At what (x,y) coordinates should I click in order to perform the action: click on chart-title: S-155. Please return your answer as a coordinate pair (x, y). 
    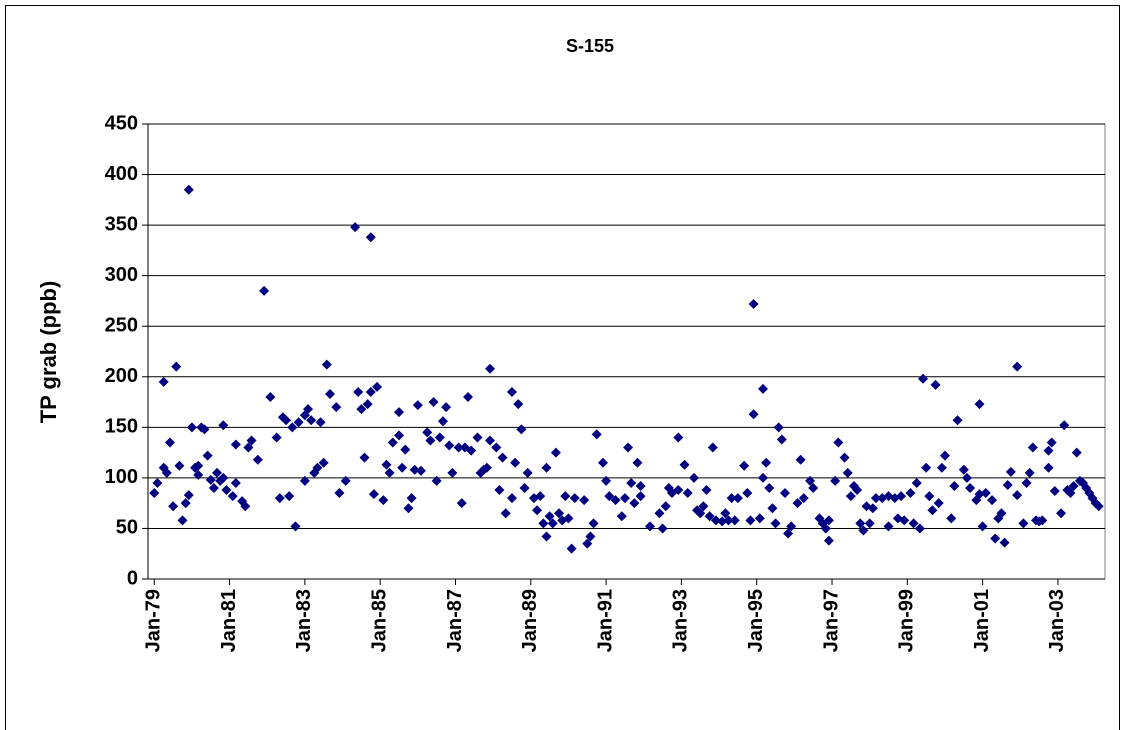
    Looking at the image, I should click on (590, 46).